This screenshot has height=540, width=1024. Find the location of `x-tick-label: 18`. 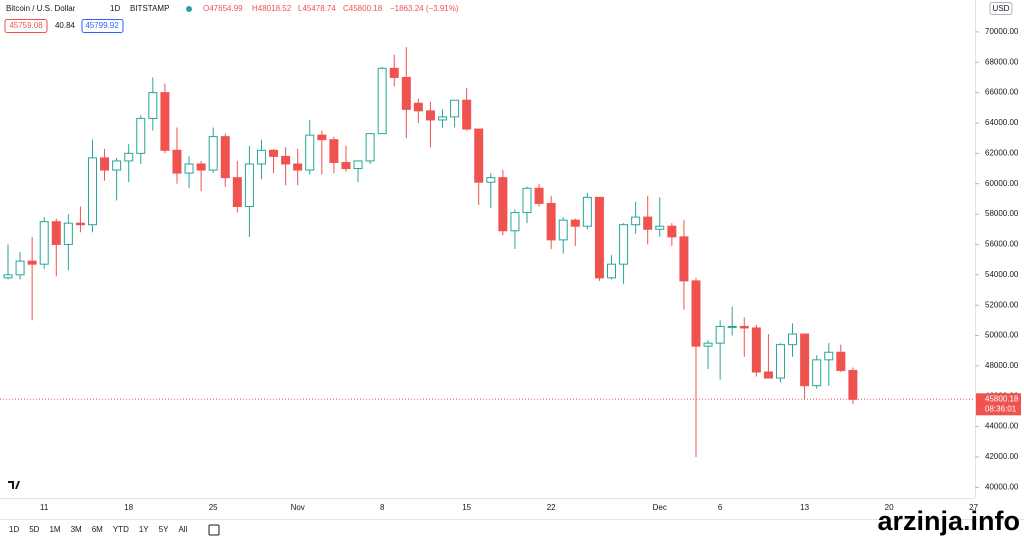

x-tick-label: 18 is located at coordinates (128, 507).